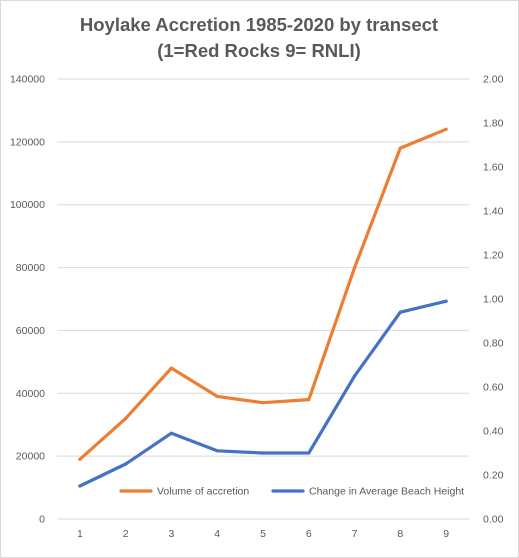  Describe the element at coordinates (172, 534) in the screenshot. I see `x-tick-label: 3` at that location.